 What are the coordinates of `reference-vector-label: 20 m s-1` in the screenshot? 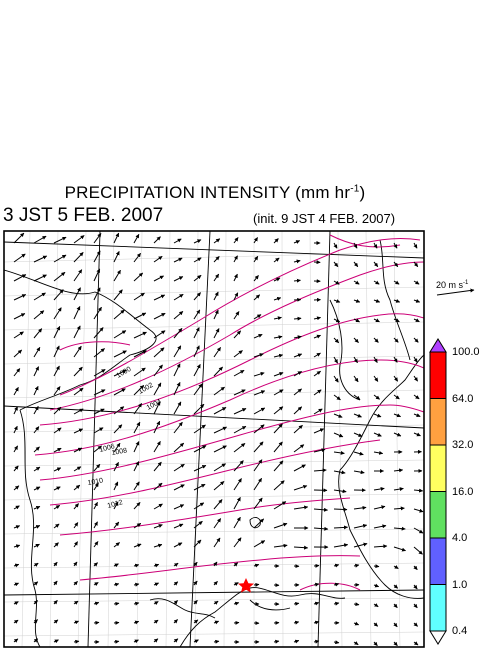 It's located at (452, 285).